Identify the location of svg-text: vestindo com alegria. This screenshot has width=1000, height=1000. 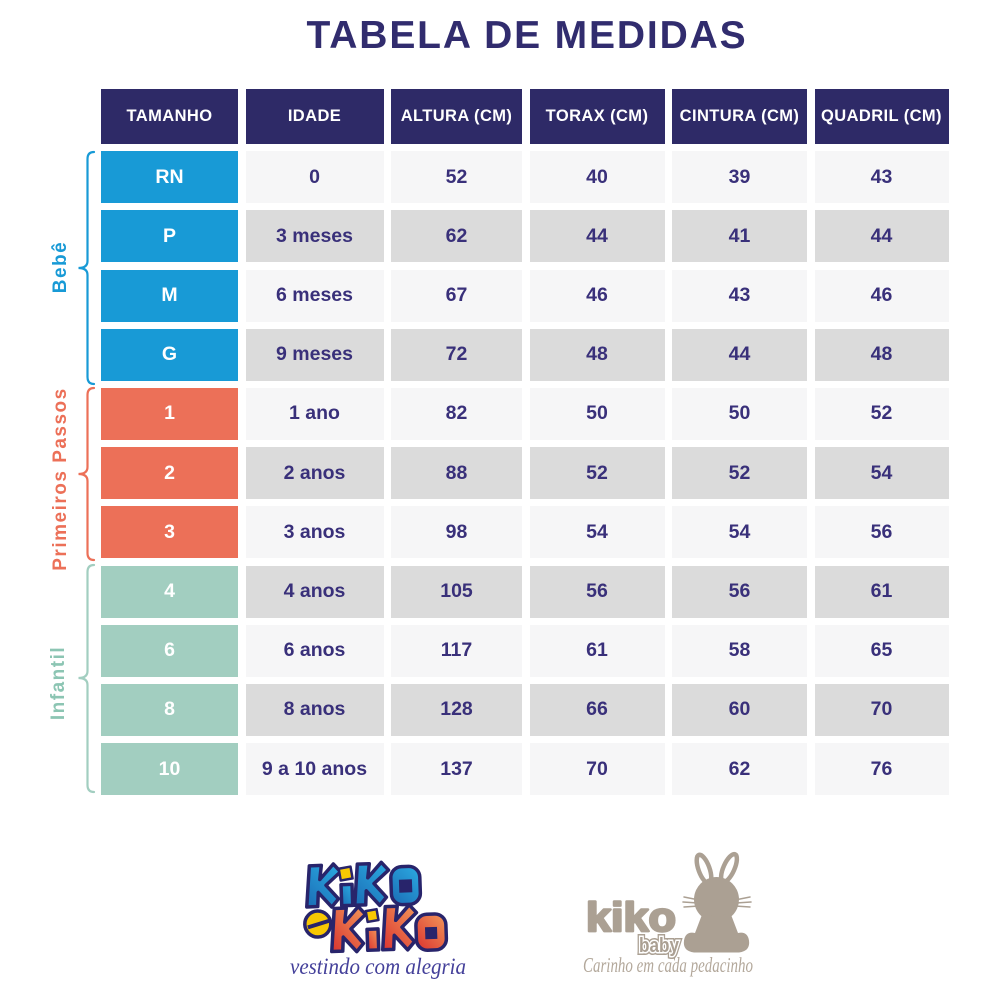
(378, 966).